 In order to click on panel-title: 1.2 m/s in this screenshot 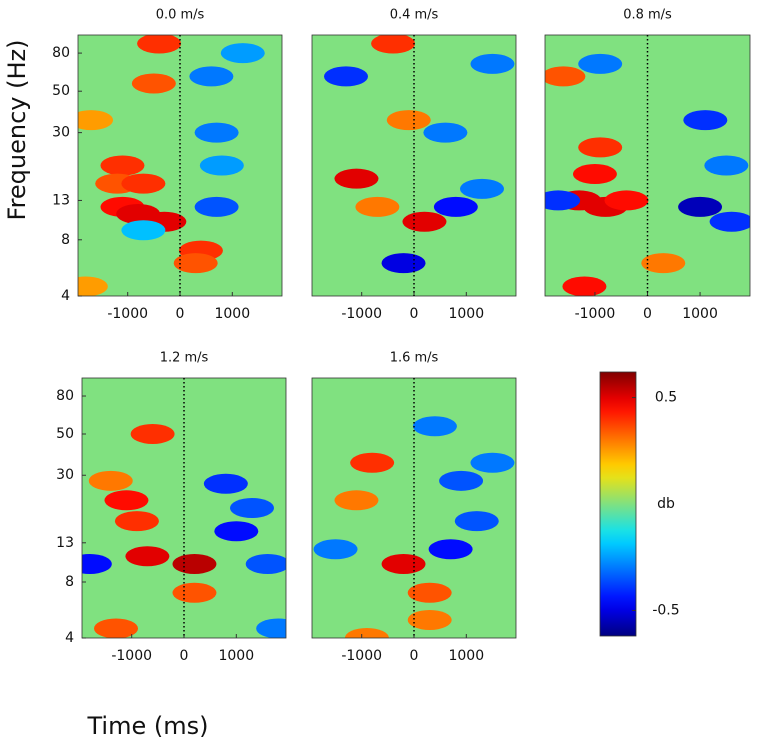, I will do `click(184, 358)`.